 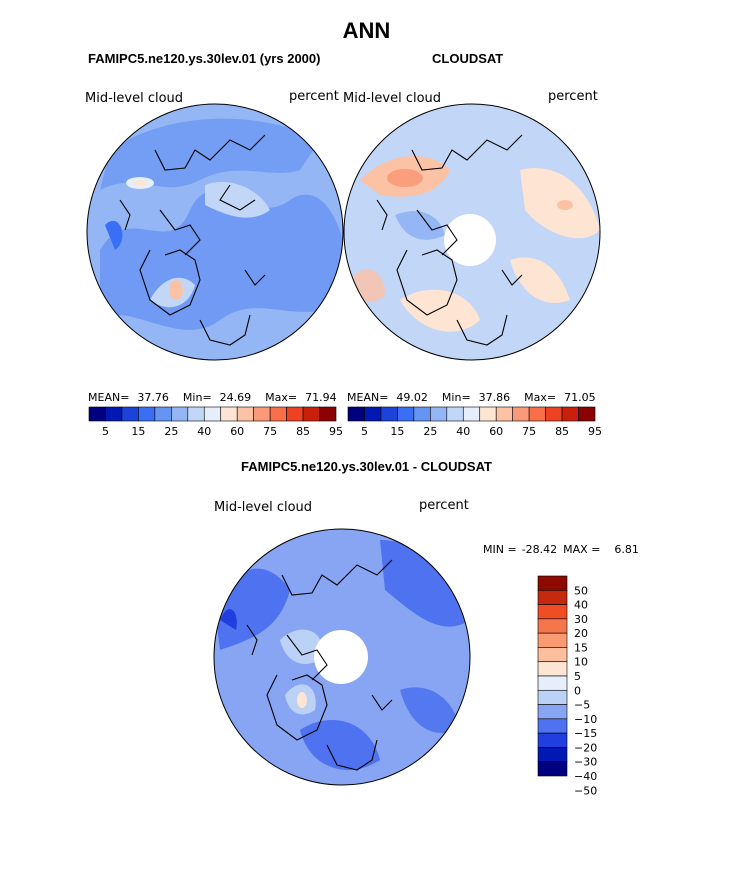 I want to click on right-panel-title: CLOUDSAT, so click(x=468, y=58).